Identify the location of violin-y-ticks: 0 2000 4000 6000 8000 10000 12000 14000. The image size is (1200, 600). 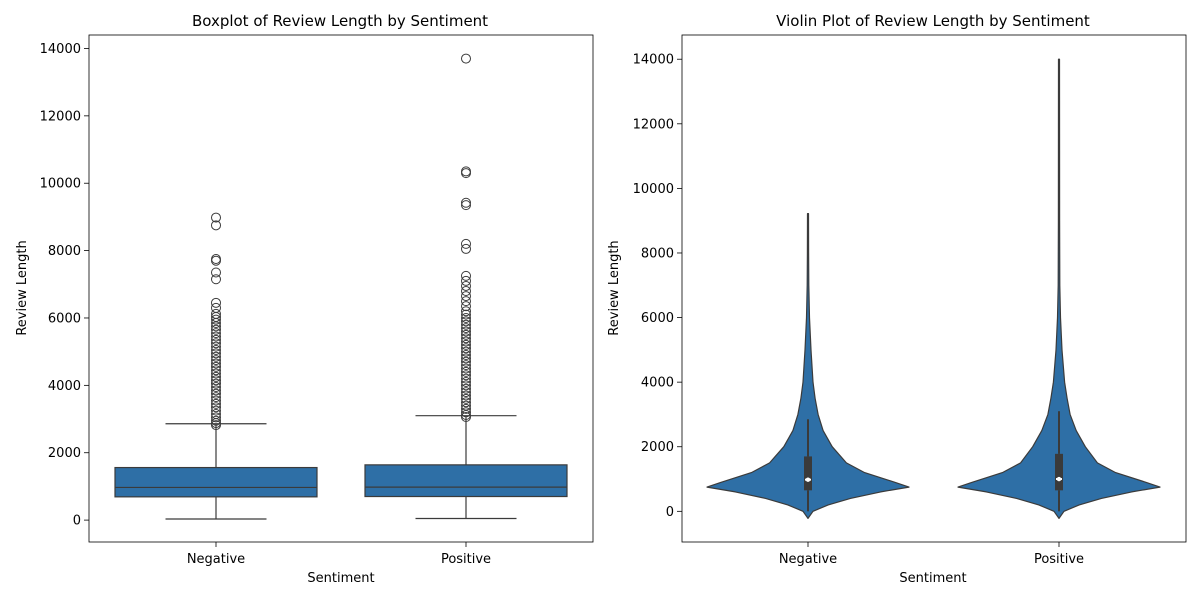
(657, 286).